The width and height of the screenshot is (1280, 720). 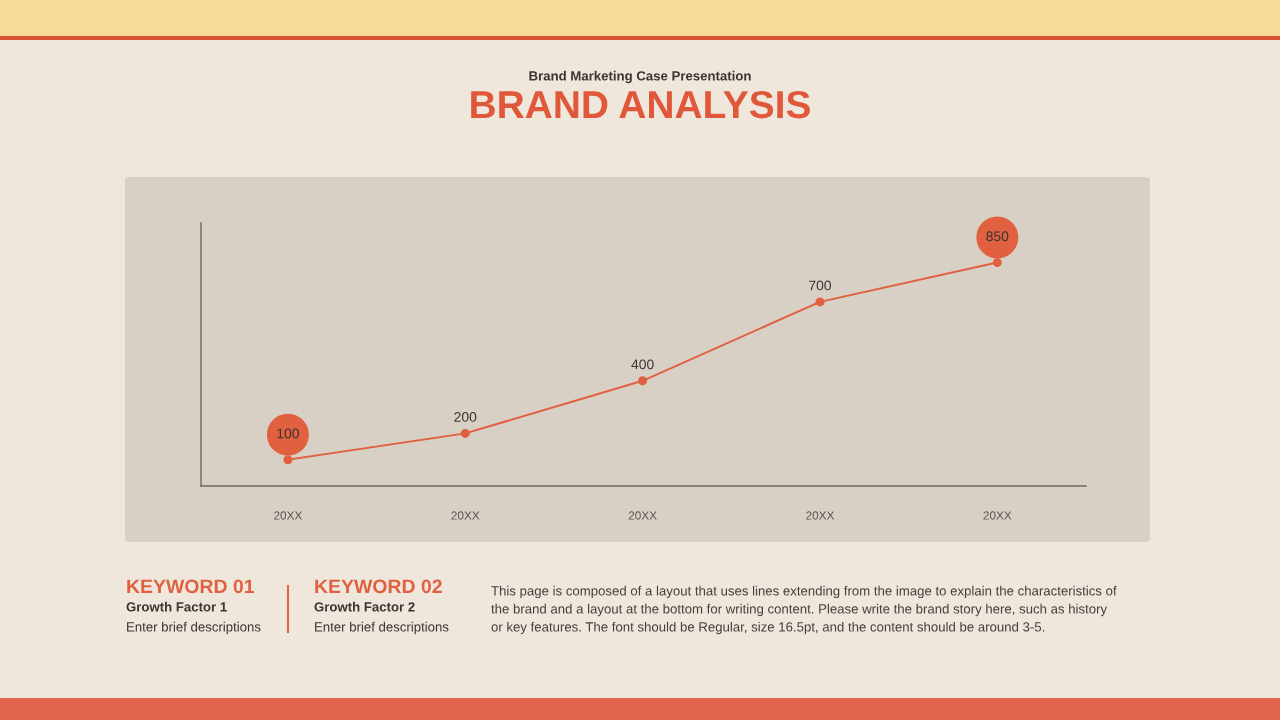 What do you see at coordinates (820, 285) in the screenshot?
I see `data-label: 700` at bounding box center [820, 285].